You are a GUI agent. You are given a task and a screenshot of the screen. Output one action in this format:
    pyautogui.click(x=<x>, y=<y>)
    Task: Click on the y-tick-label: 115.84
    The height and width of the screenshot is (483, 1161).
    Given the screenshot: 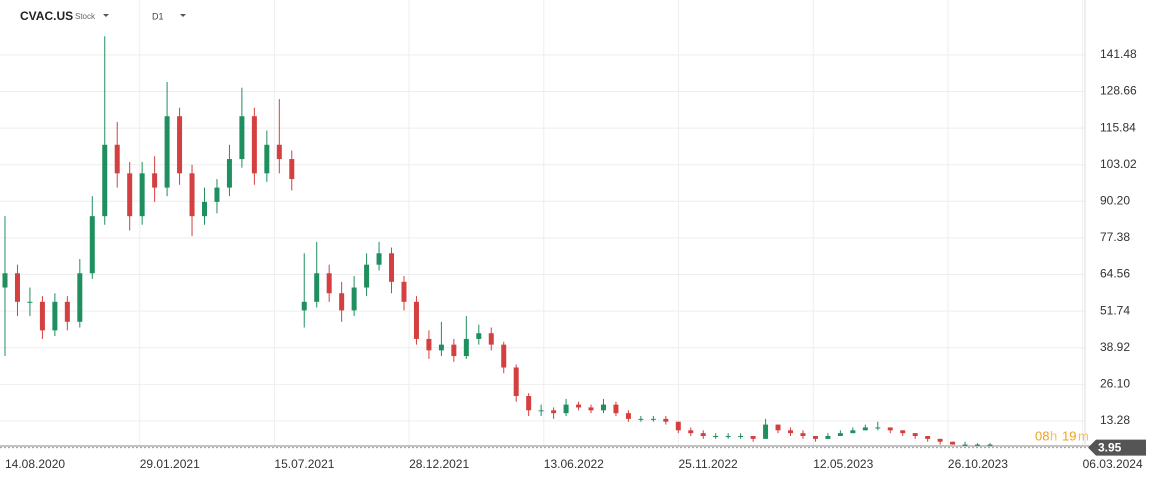 What is the action you would take?
    pyautogui.click(x=1118, y=127)
    